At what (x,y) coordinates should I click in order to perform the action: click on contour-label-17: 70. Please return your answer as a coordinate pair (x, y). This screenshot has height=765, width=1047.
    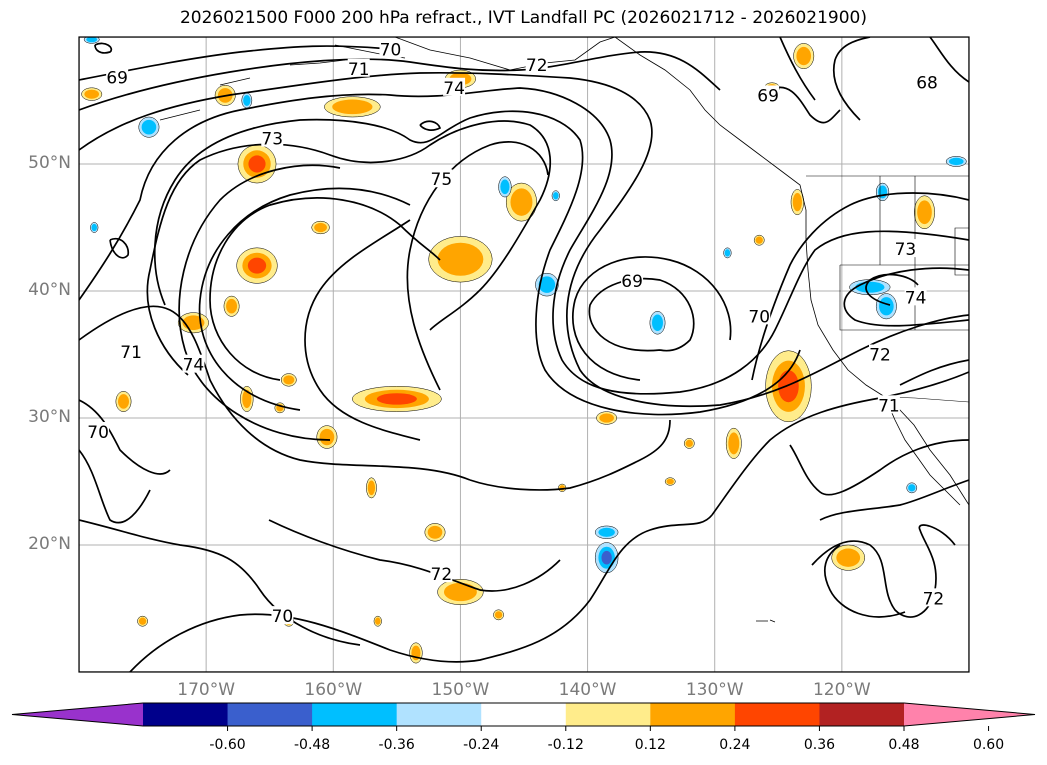
    Looking at the image, I should click on (98, 433).